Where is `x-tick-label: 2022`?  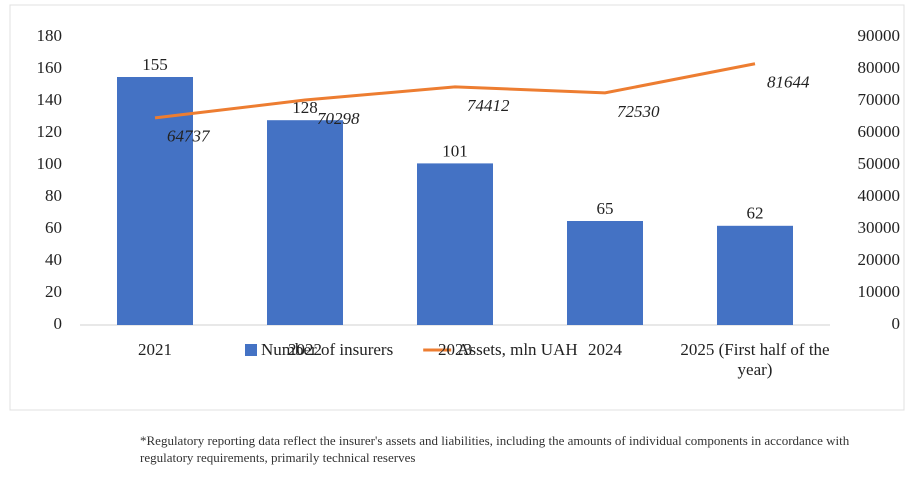 x-tick-label: 2022 is located at coordinates (305, 349).